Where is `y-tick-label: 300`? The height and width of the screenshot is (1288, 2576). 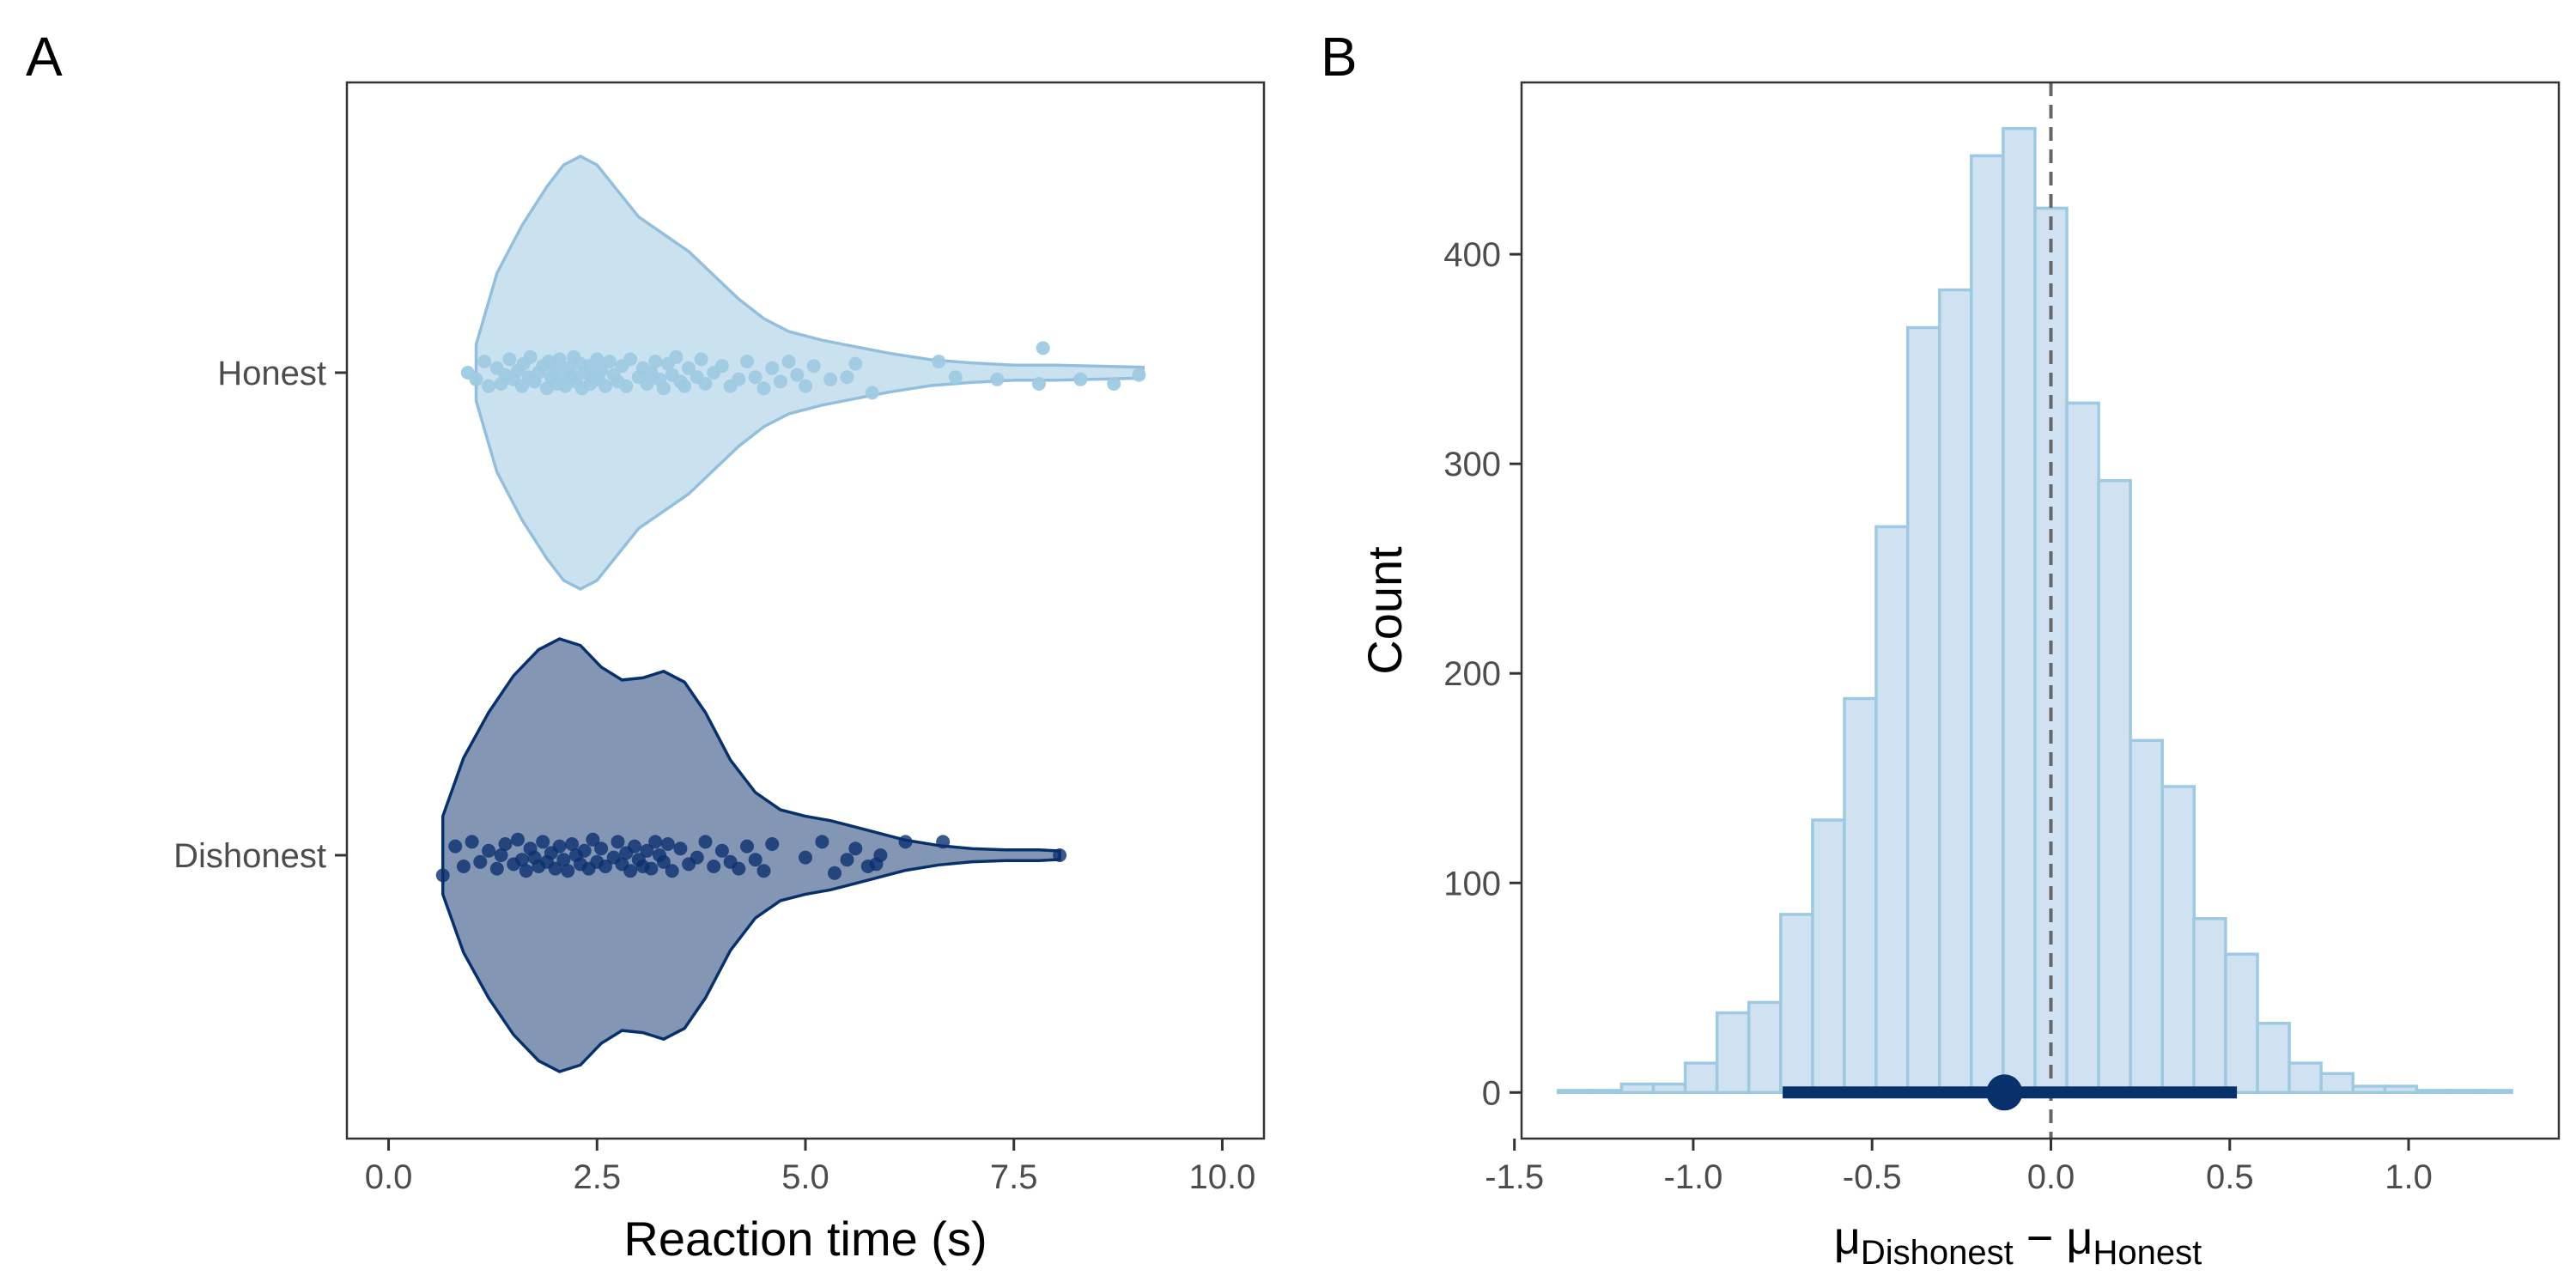
y-tick-label: 300 is located at coordinates (1472, 464).